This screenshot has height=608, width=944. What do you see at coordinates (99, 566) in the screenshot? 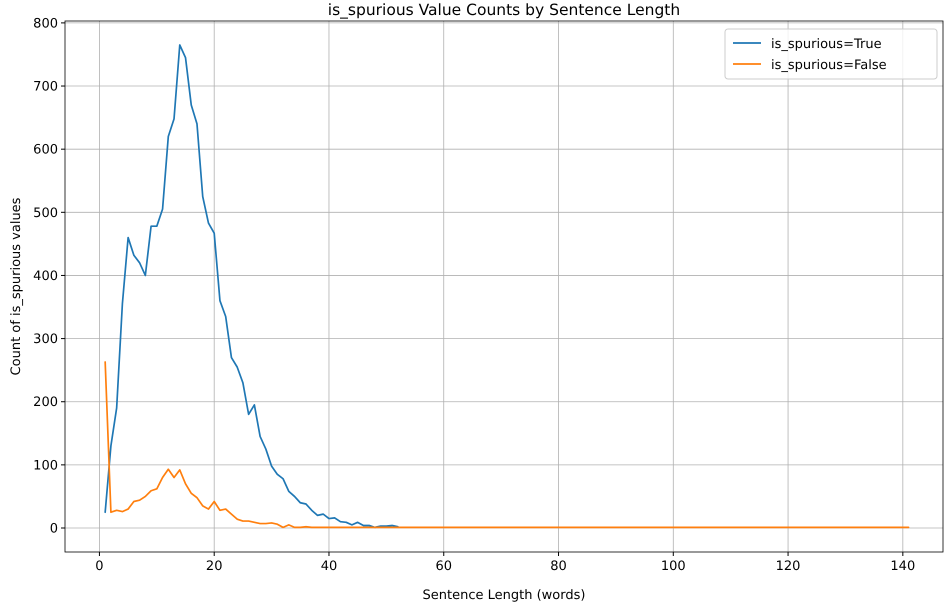
I see `x-tick-label: 0` at bounding box center [99, 566].